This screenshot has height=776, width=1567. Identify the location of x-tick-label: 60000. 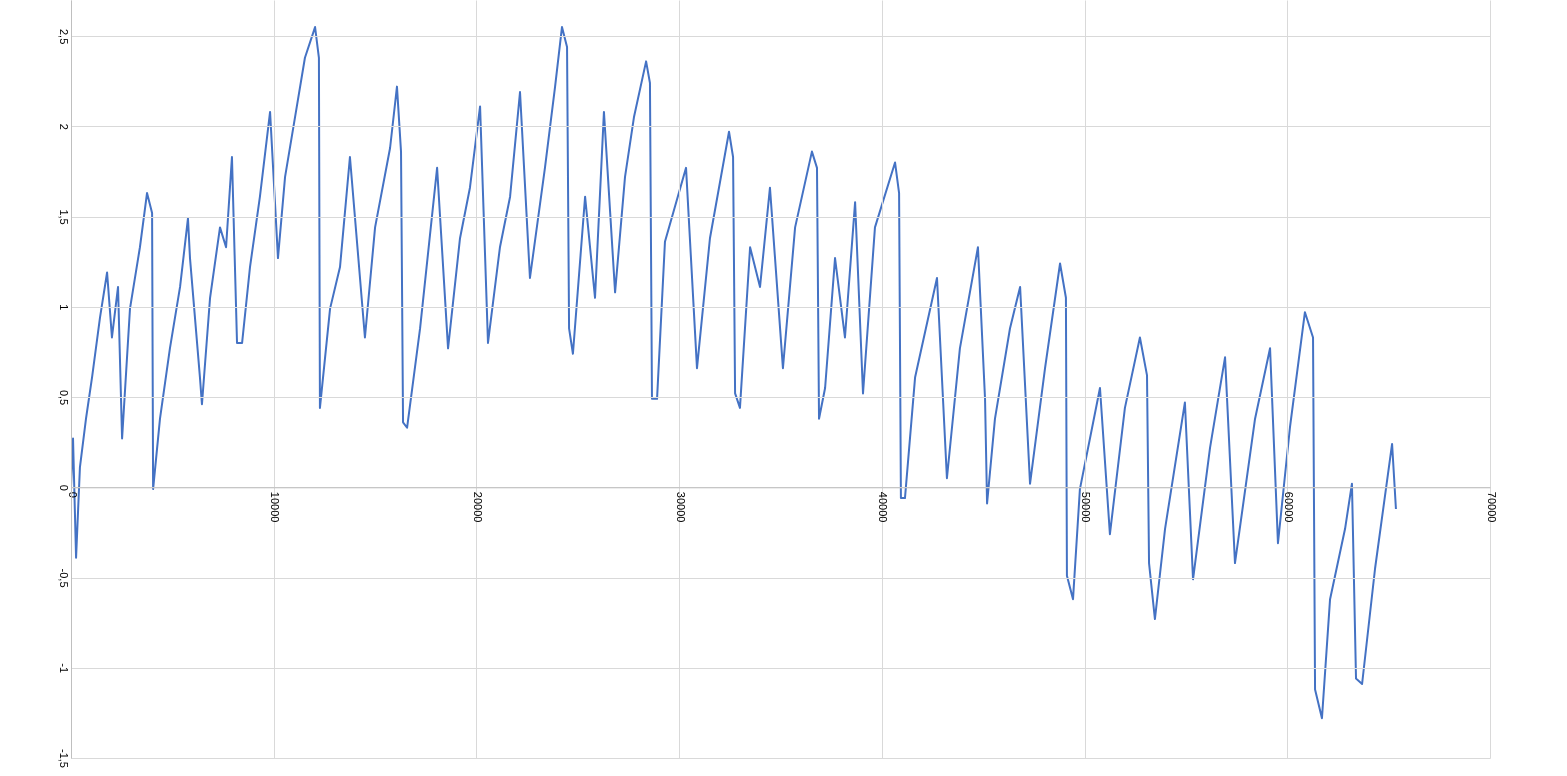
(1288, 507).